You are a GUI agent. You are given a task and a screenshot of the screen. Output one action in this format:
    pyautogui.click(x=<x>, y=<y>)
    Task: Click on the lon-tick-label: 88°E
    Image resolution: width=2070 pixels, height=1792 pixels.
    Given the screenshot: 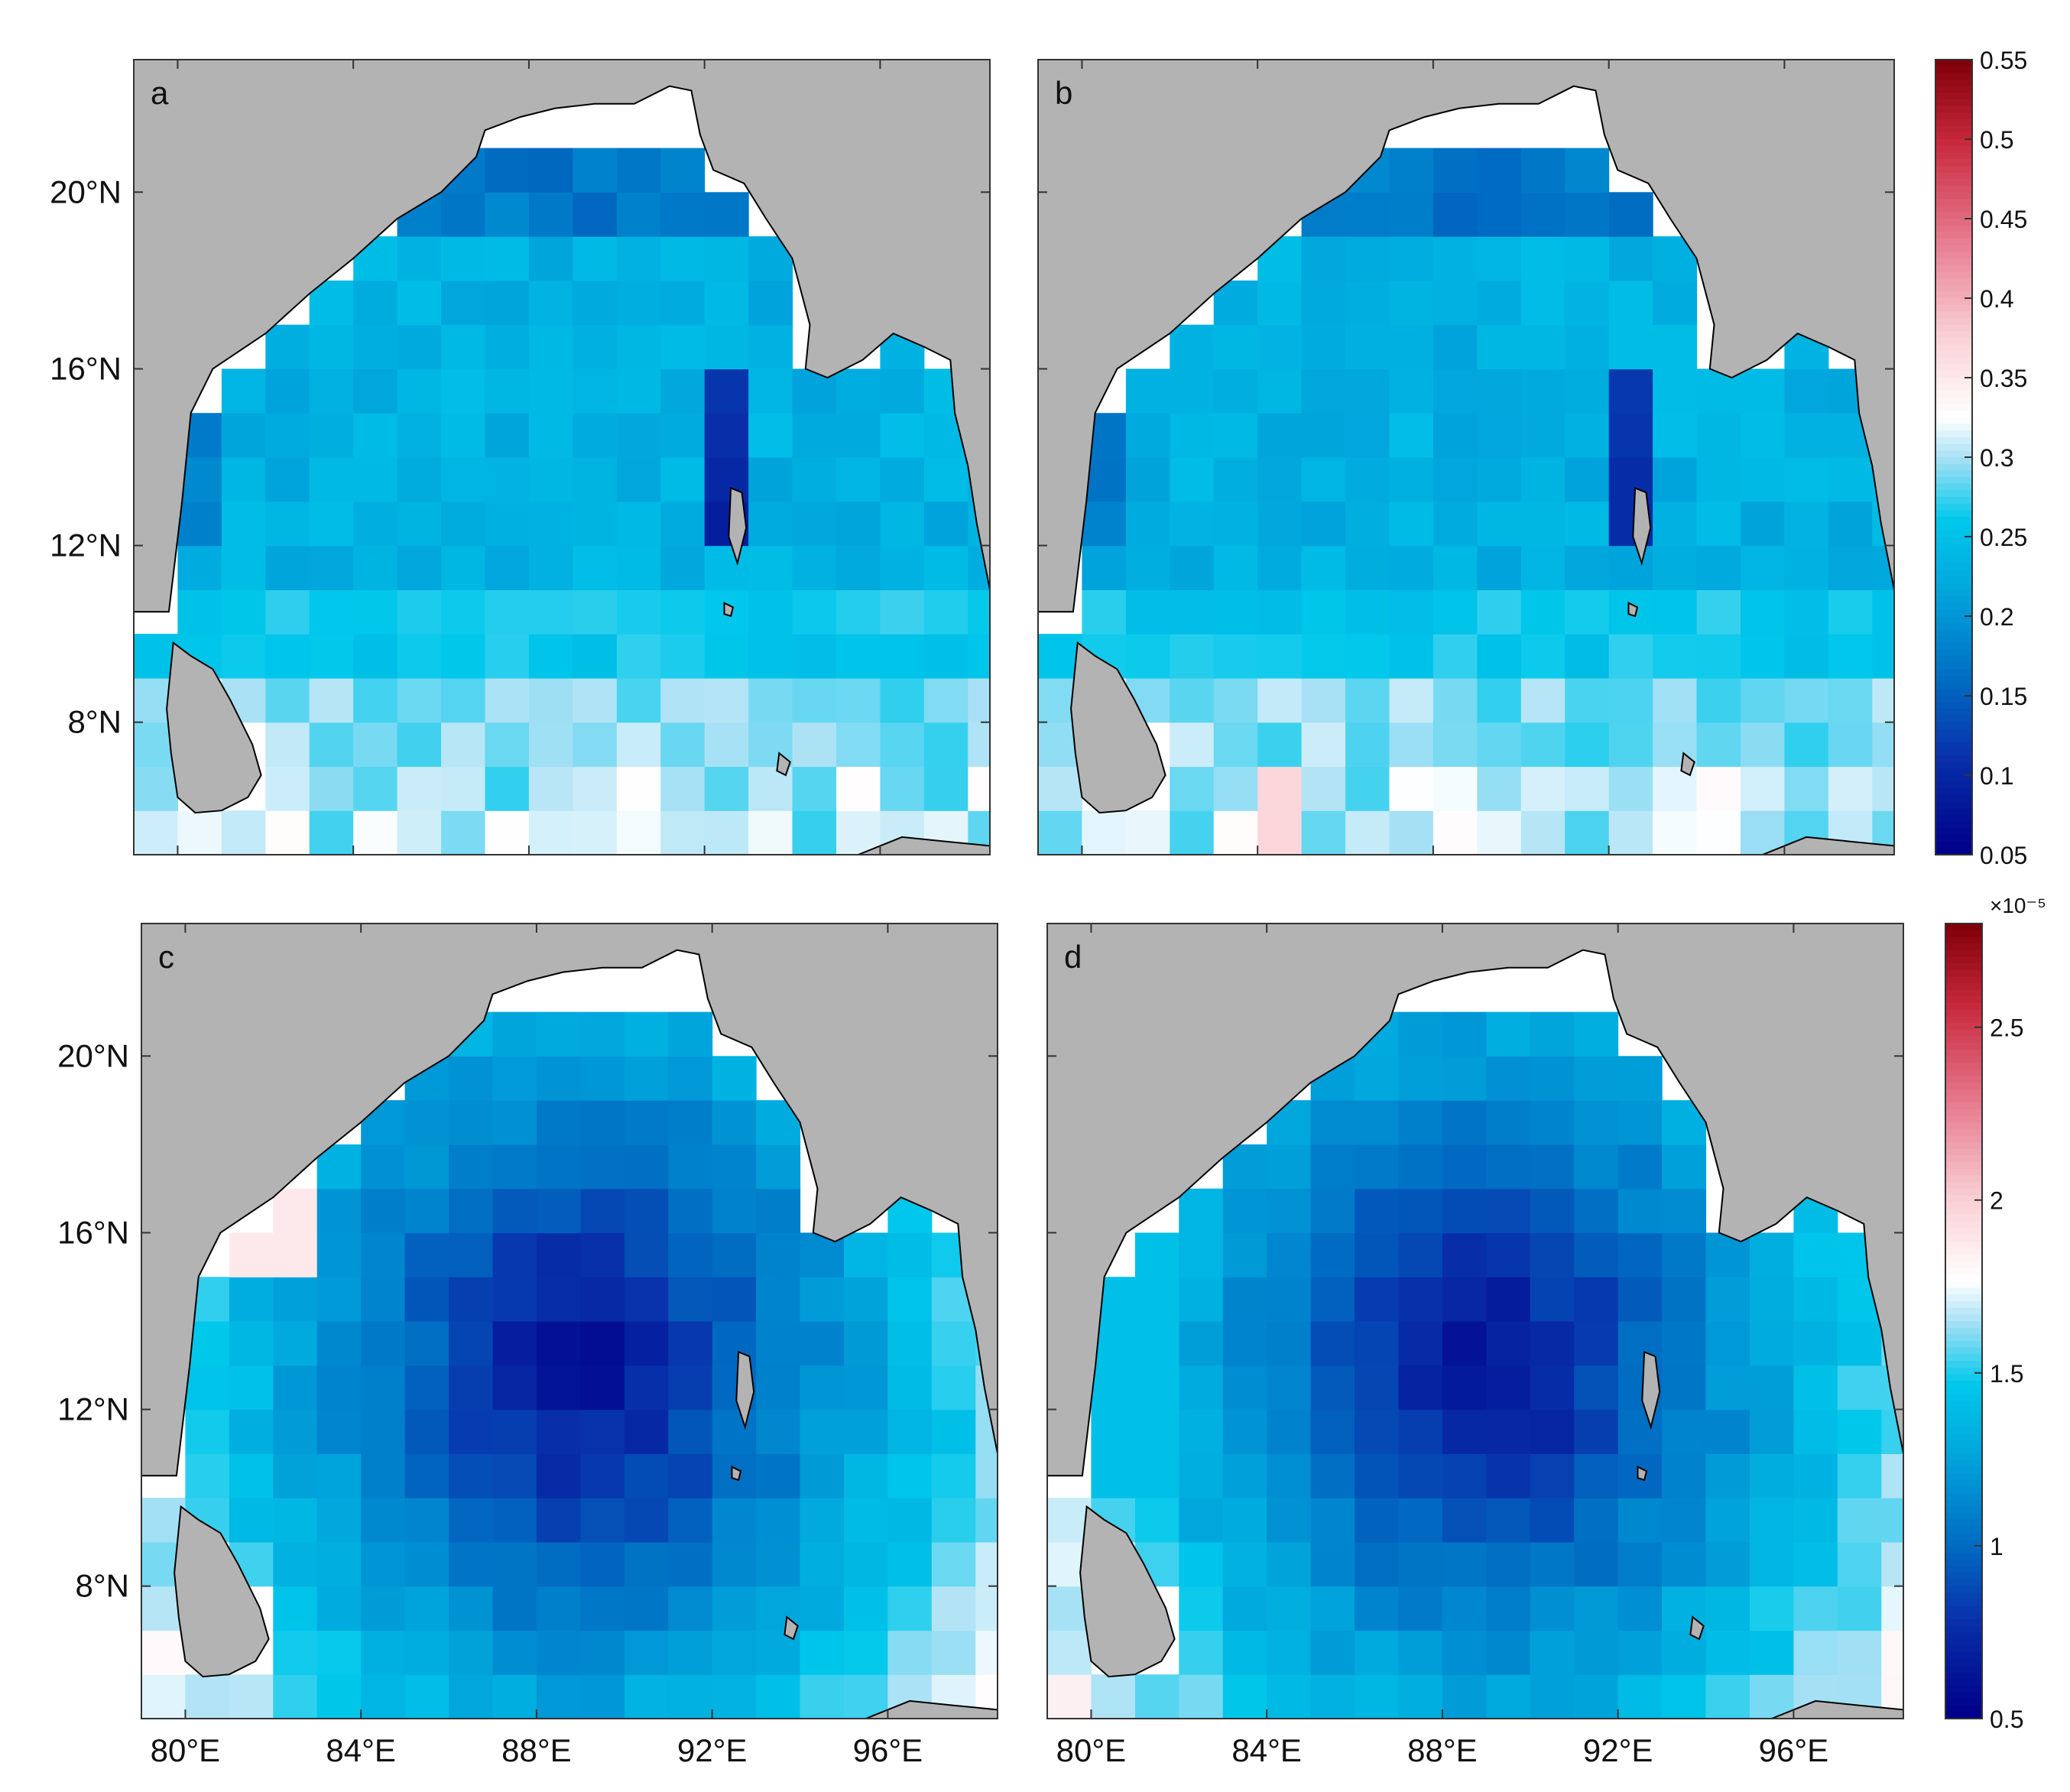 What is the action you would take?
    pyautogui.click(x=536, y=1750)
    